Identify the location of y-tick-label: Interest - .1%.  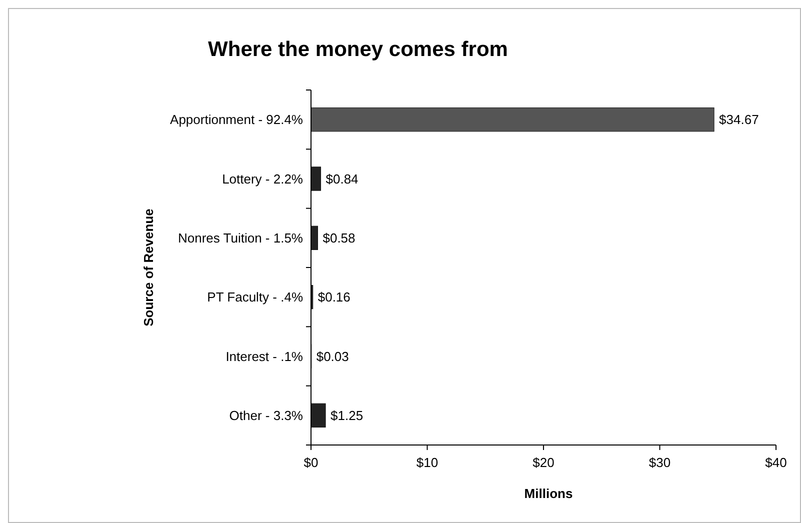
(265, 356).